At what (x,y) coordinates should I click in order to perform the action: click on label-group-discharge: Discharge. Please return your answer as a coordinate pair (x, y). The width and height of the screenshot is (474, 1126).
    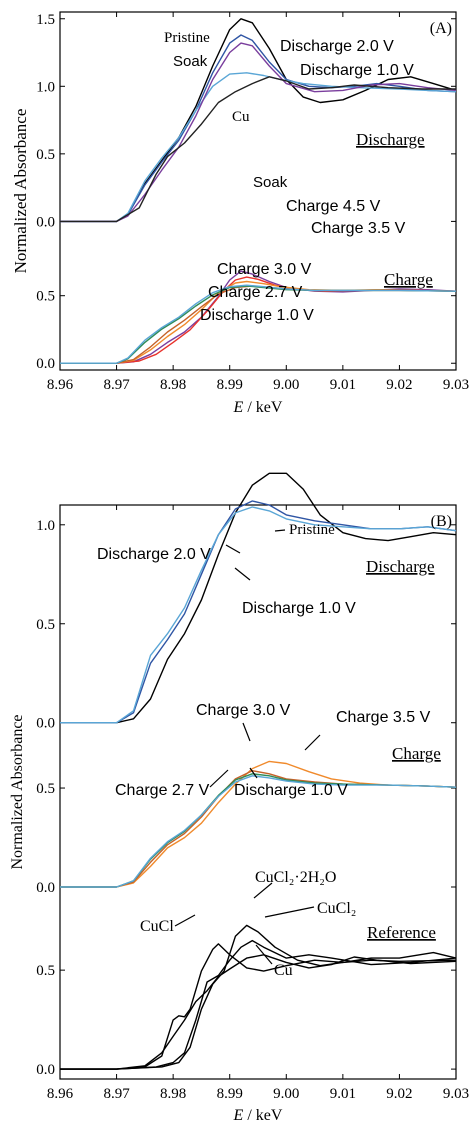
    Looking at the image, I should click on (390, 139).